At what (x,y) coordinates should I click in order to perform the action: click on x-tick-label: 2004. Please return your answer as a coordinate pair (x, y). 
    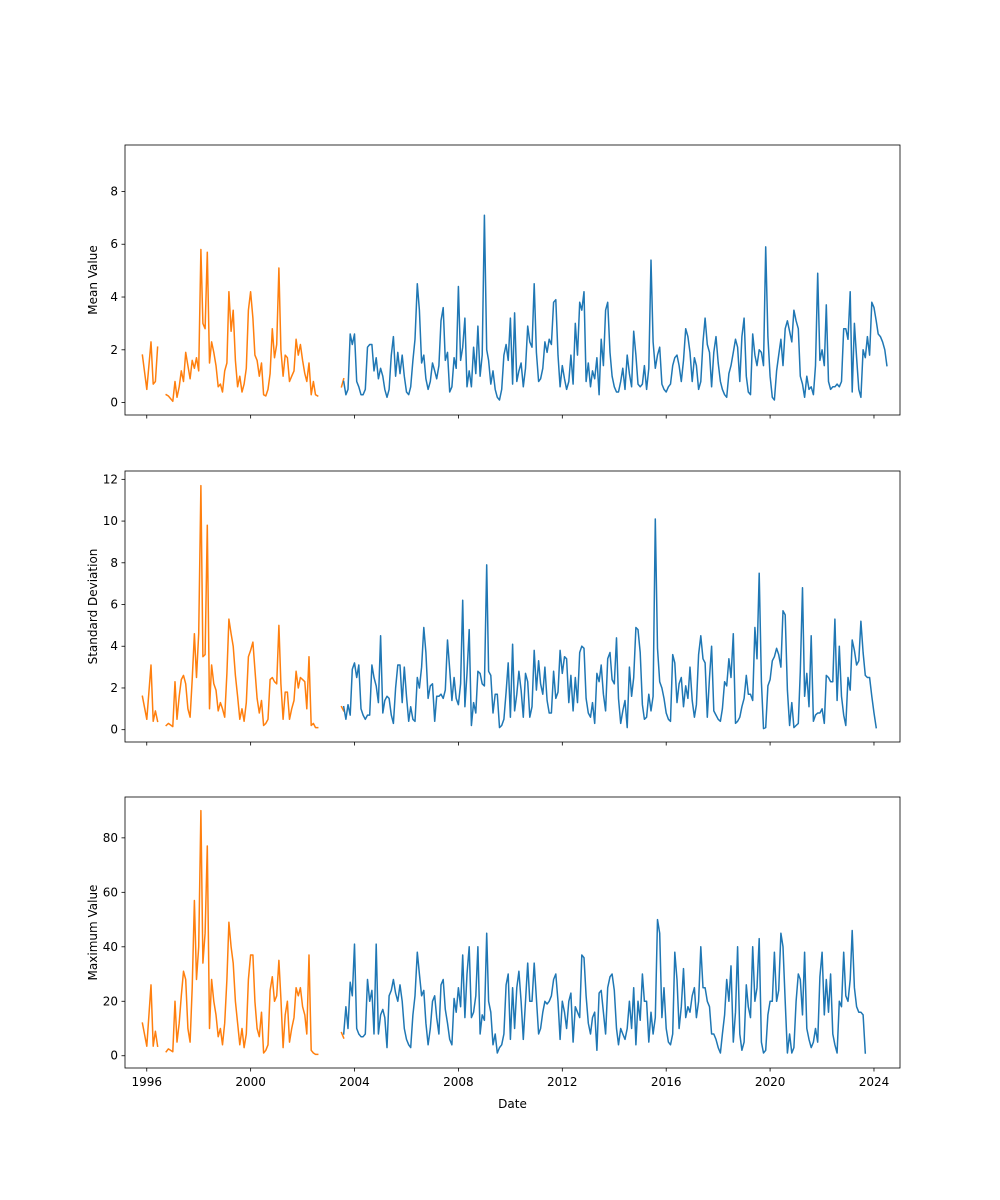
    Looking at the image, I should click on (354, 1082).